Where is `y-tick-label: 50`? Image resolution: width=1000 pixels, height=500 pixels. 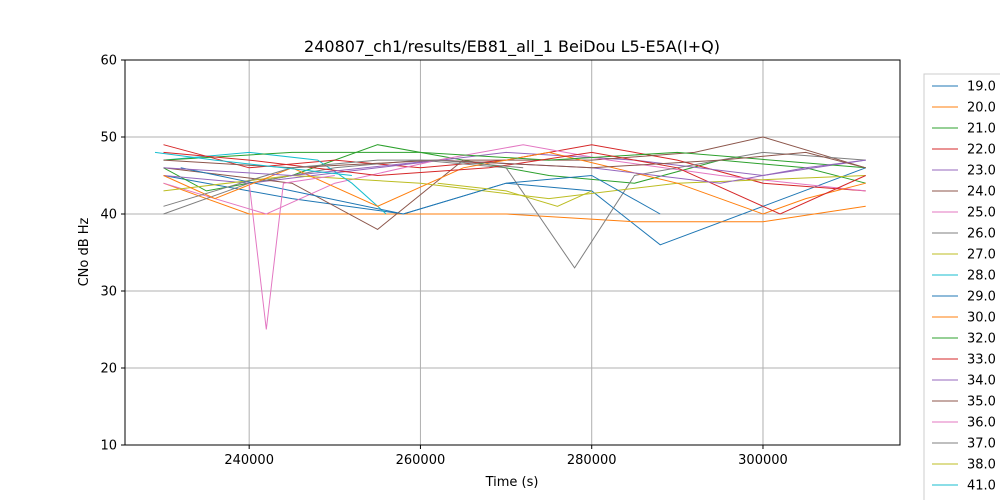 y-tick-label: 50 is located at coordinates (108, 138).